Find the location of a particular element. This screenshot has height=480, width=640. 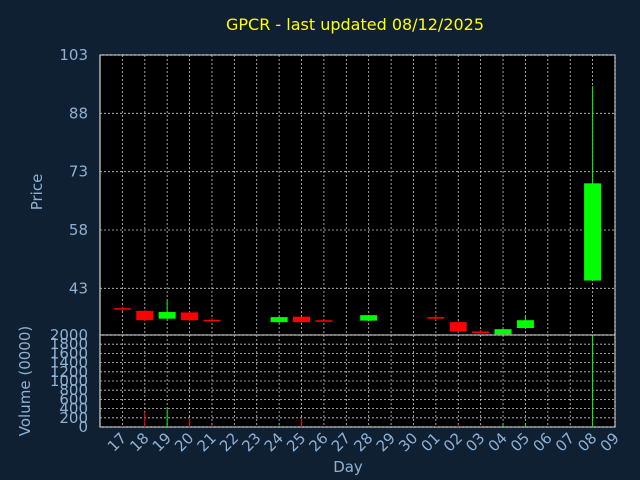

volume-tick-label: 400 is located at coordinates (73, 409).